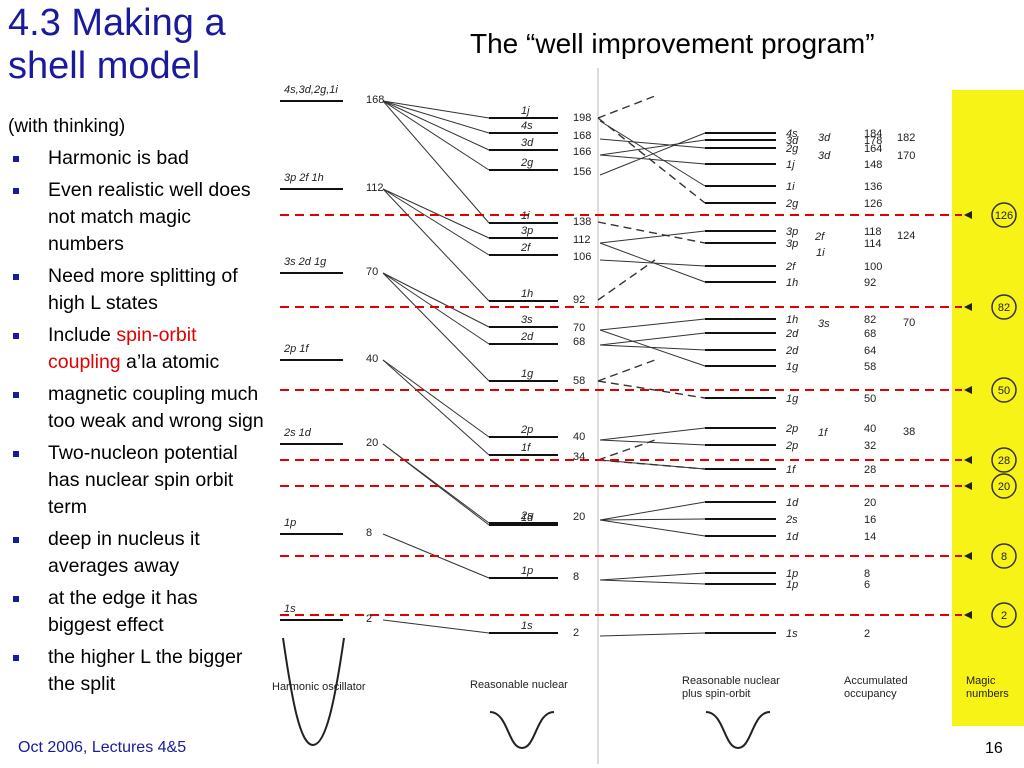  I want to click on rn-count: 166, so click(582, 152).